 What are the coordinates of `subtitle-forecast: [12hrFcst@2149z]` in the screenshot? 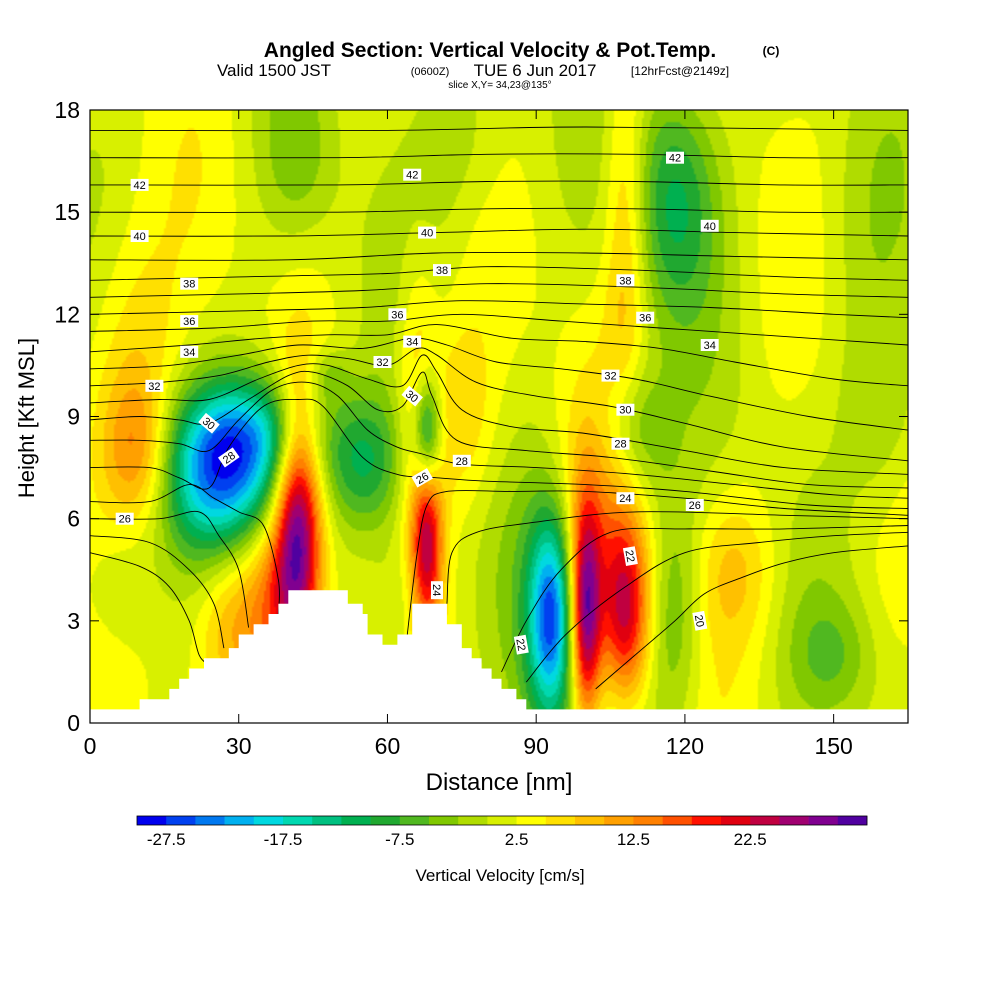 It's located at (680, 71).